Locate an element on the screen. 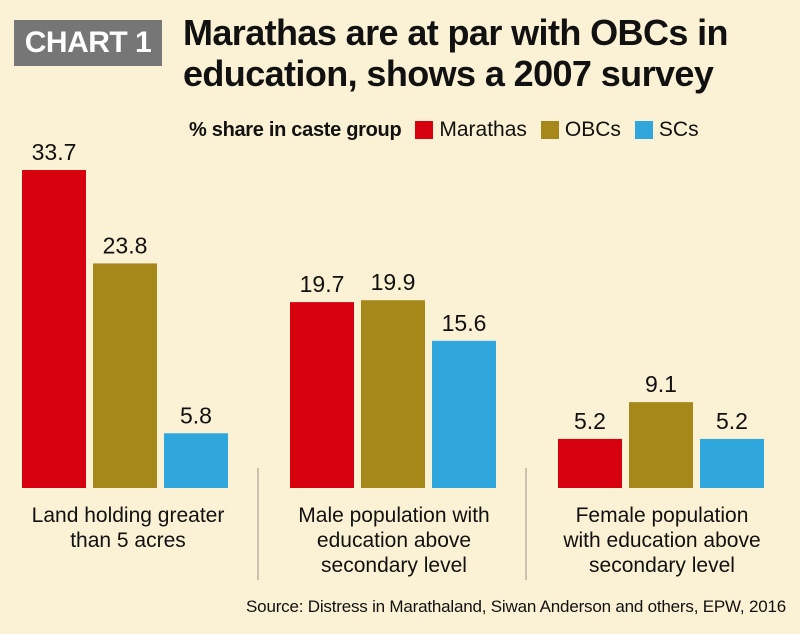 This screenshot has width=800, height=634. category-label-line: Male population with is located at coordinates (394, 515).